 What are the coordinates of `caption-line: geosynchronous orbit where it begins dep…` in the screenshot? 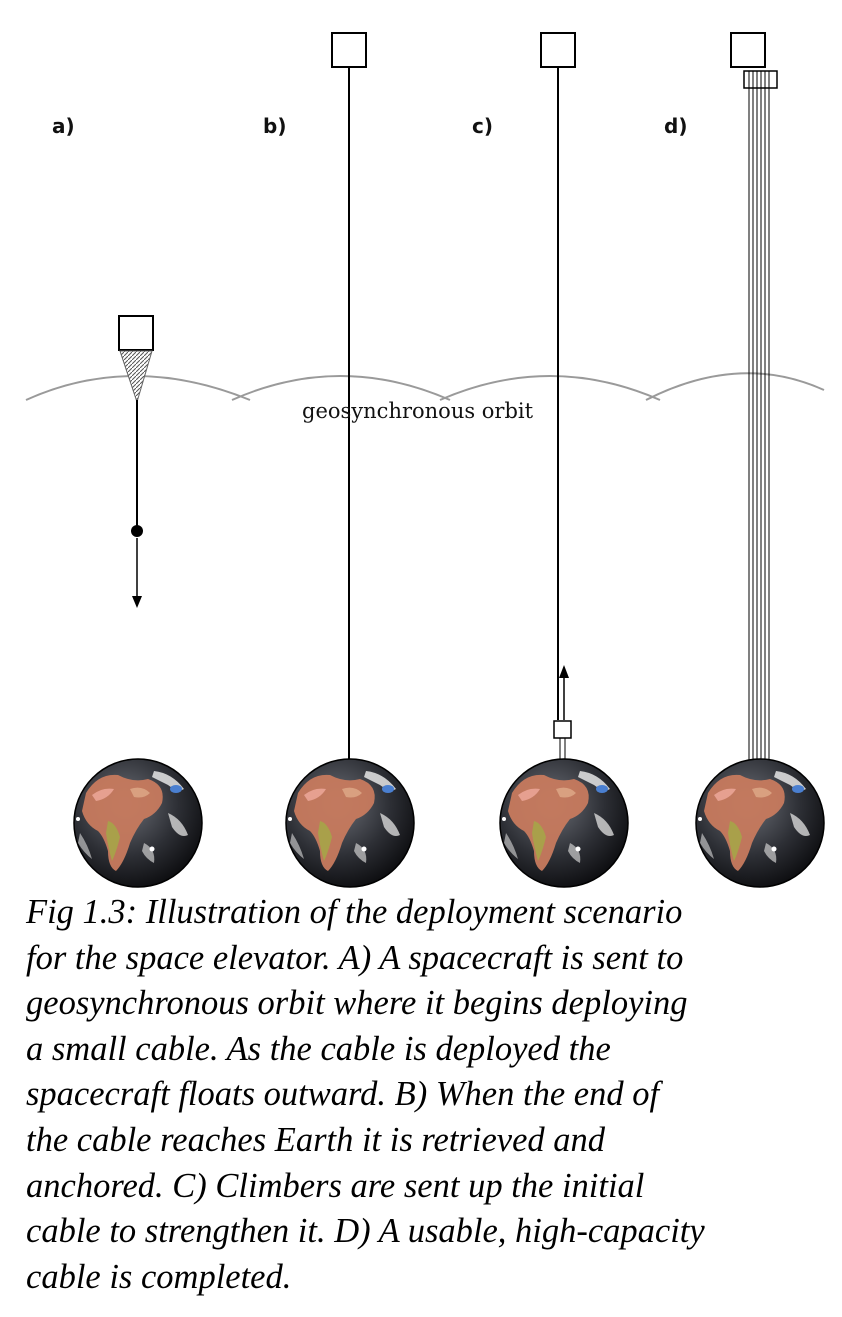 It's located at (357, 1003).